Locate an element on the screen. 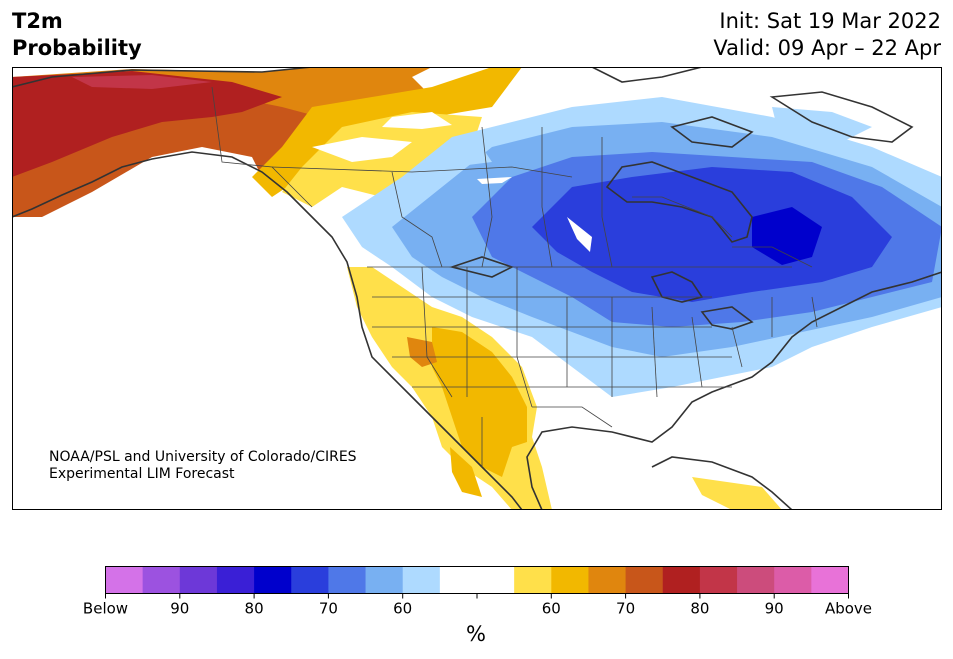  colorbar-cells is located at coordinates (477, 580).